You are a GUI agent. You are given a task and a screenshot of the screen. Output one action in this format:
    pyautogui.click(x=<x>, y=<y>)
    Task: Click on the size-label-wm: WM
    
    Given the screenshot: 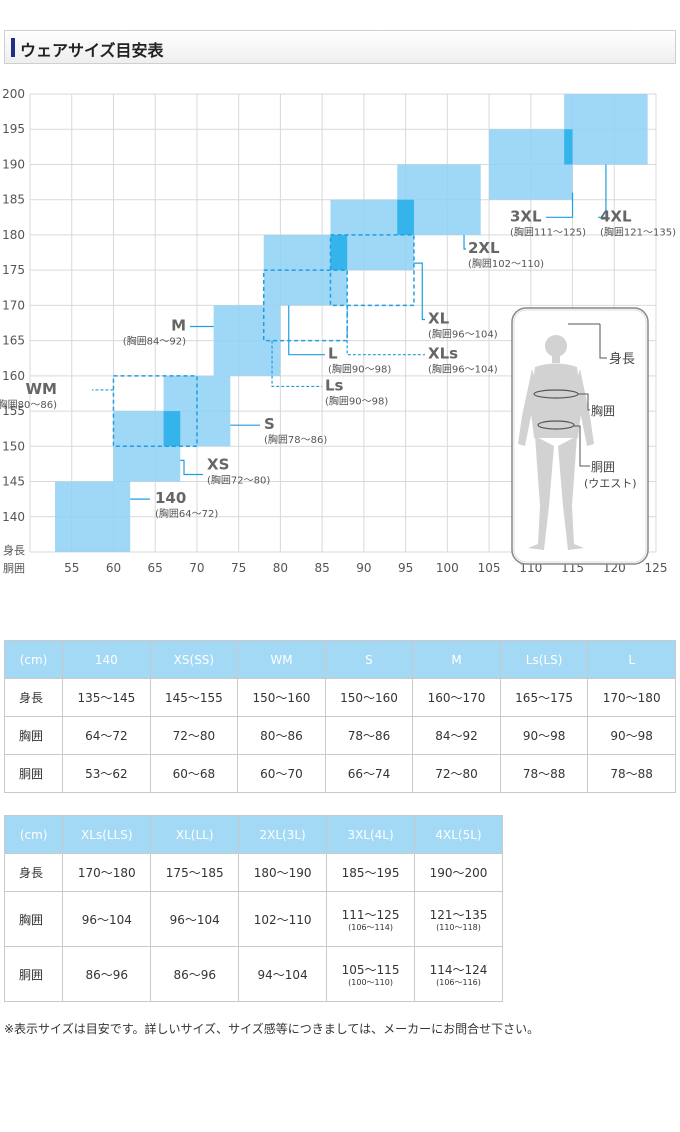 What is the action you would take?
    pyautogui.click(x=41, y=389)
    